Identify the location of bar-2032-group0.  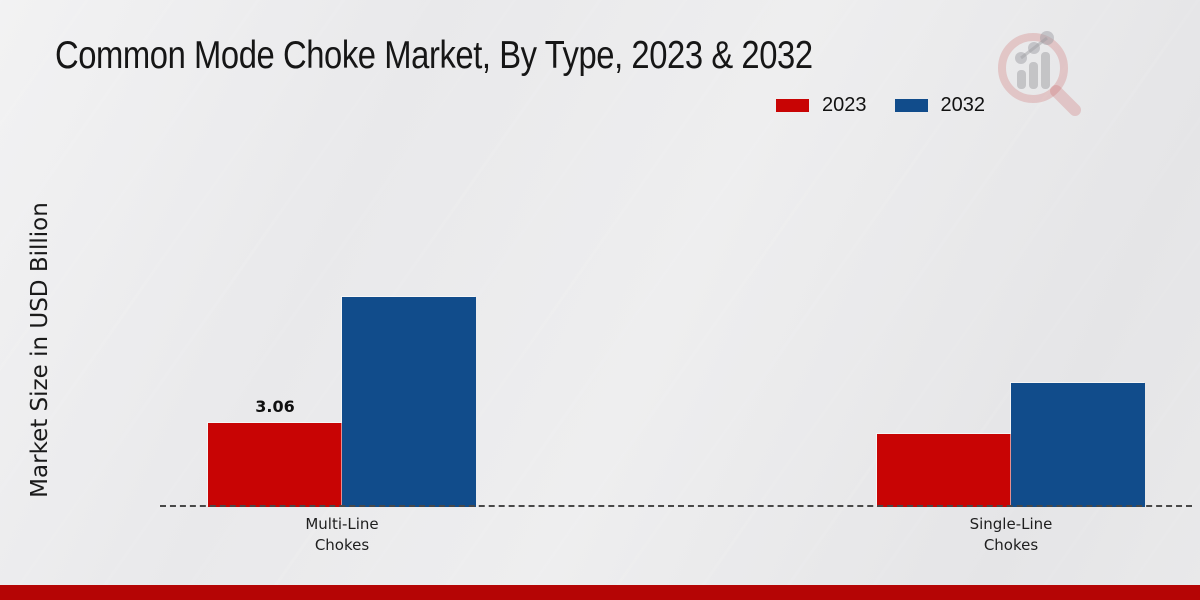
(409, 402).